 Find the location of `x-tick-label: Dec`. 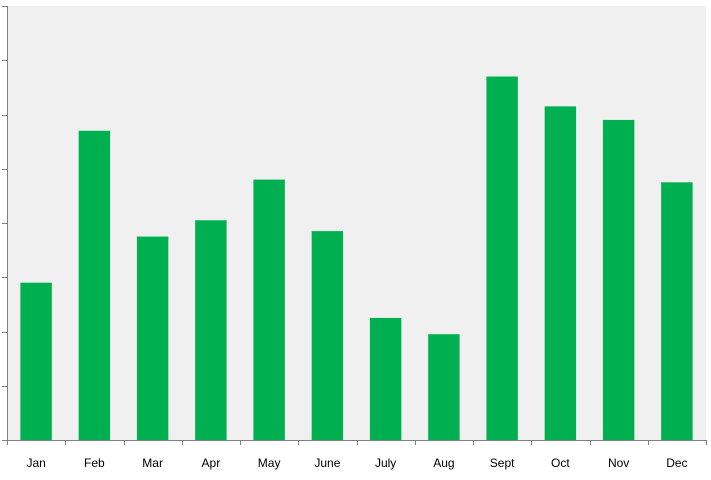

x-tick-label: Dec is located at coordinates (676, 463).